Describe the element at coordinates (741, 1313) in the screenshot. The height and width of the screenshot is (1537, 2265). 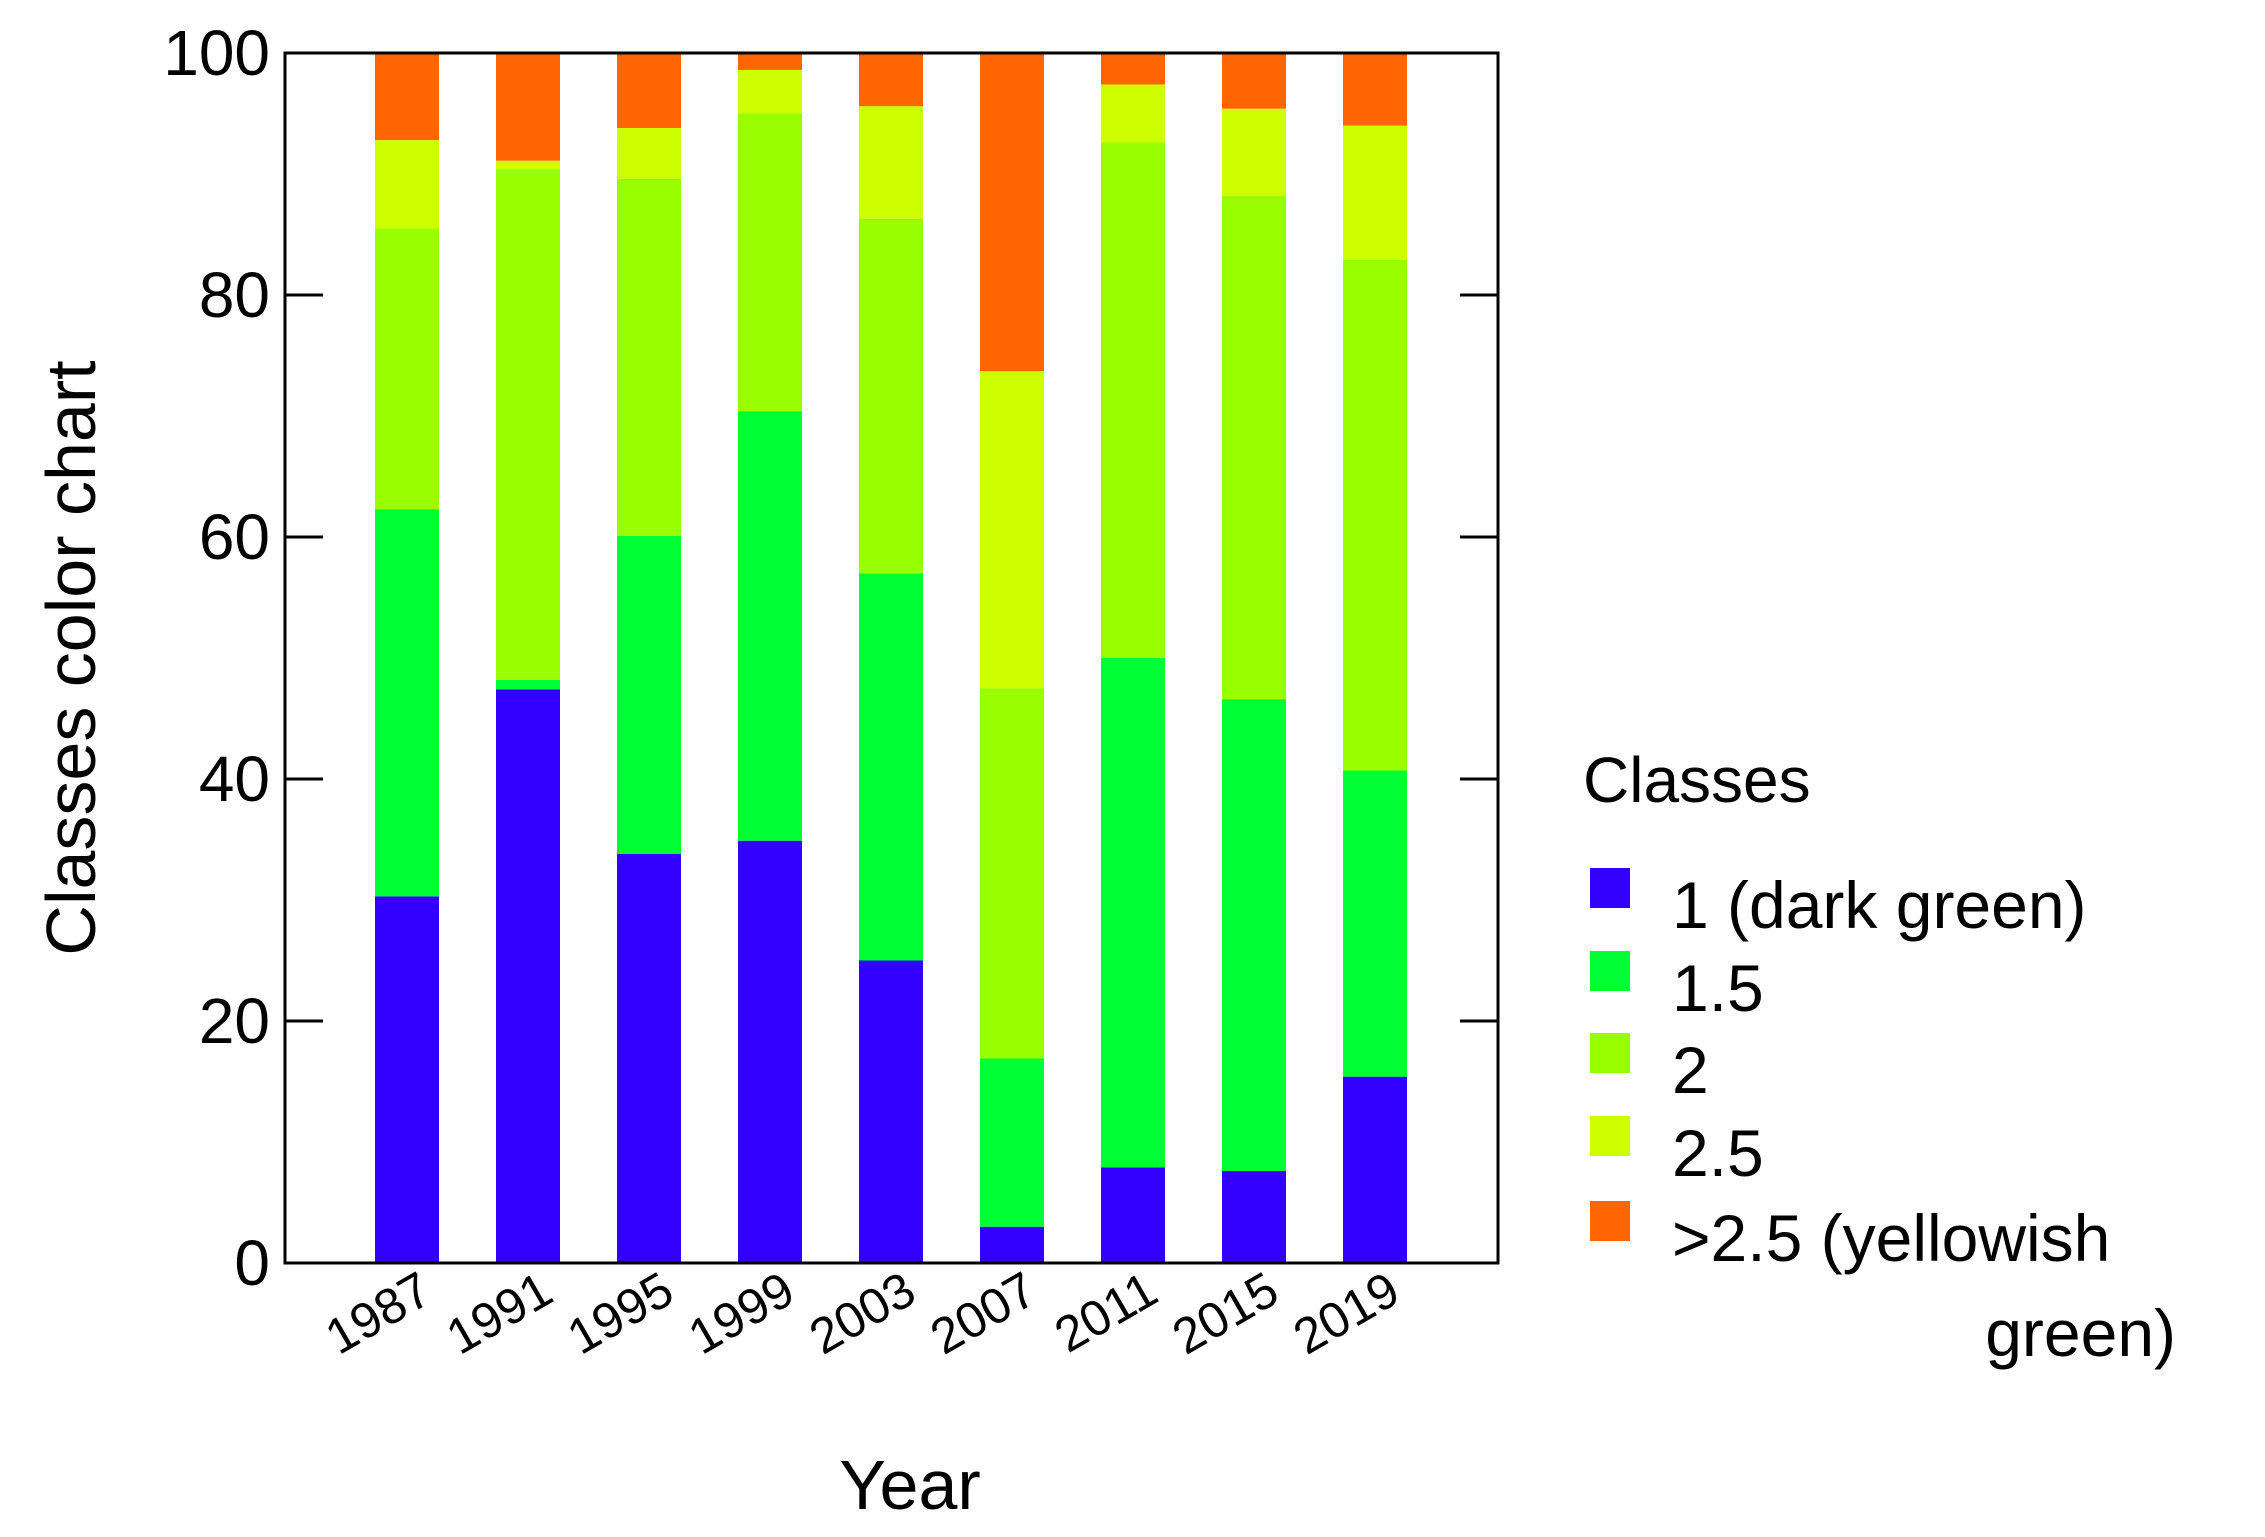
I see `x-tick-label: 1999` at that location.